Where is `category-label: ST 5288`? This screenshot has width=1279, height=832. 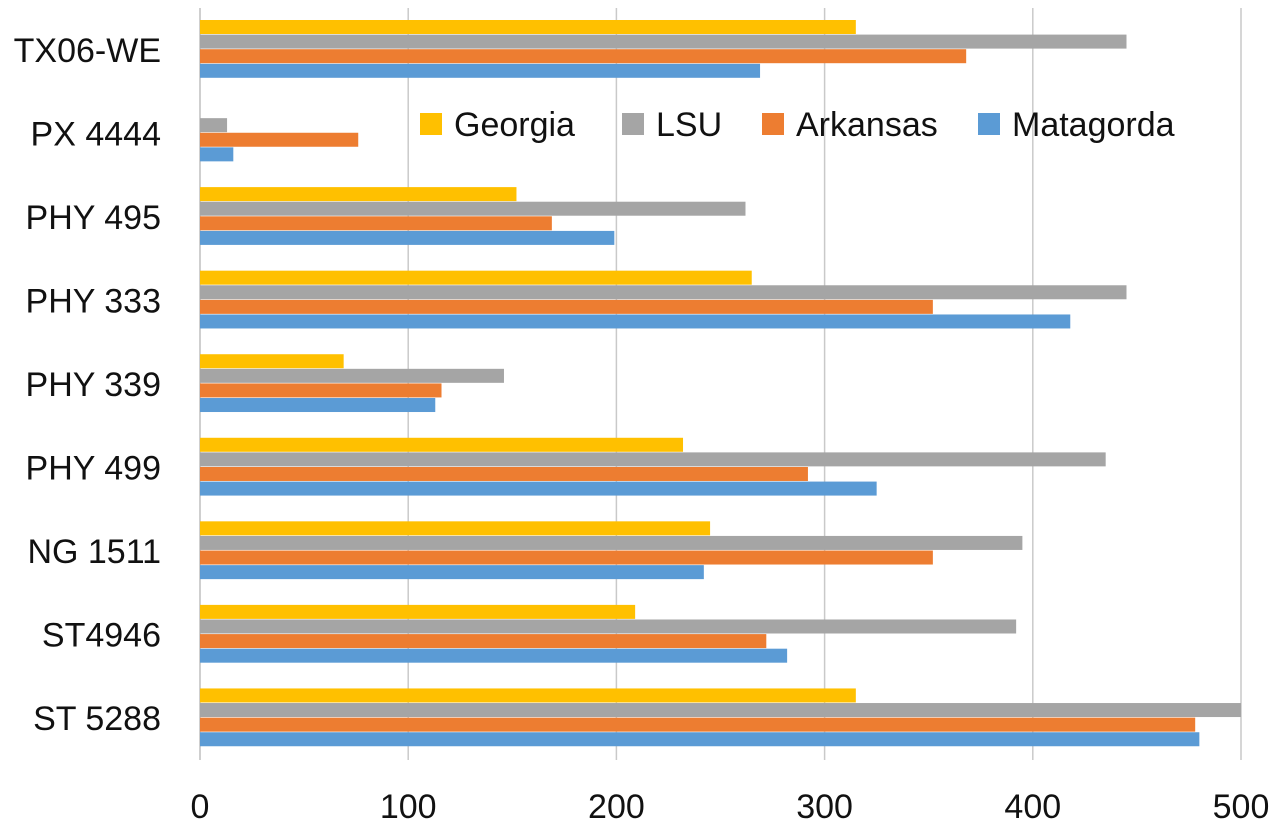 category-label: ST 5288 is located at coordinates (97, 719).